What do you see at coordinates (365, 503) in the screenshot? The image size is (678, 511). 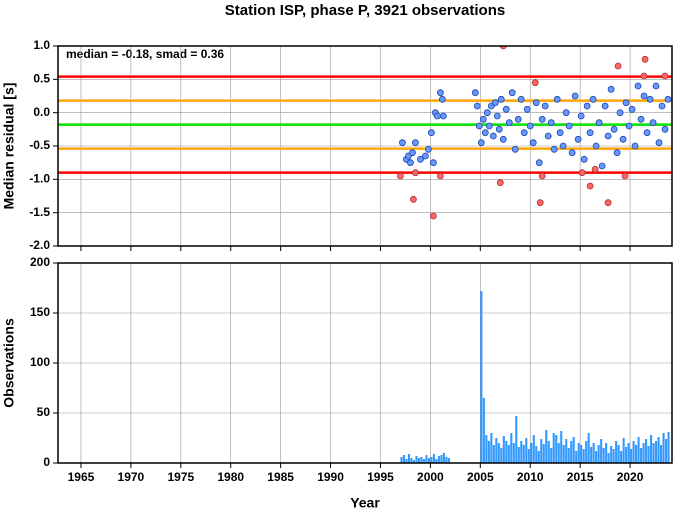 I see `x-axis-label: Year` at bounding box center [365, 503].